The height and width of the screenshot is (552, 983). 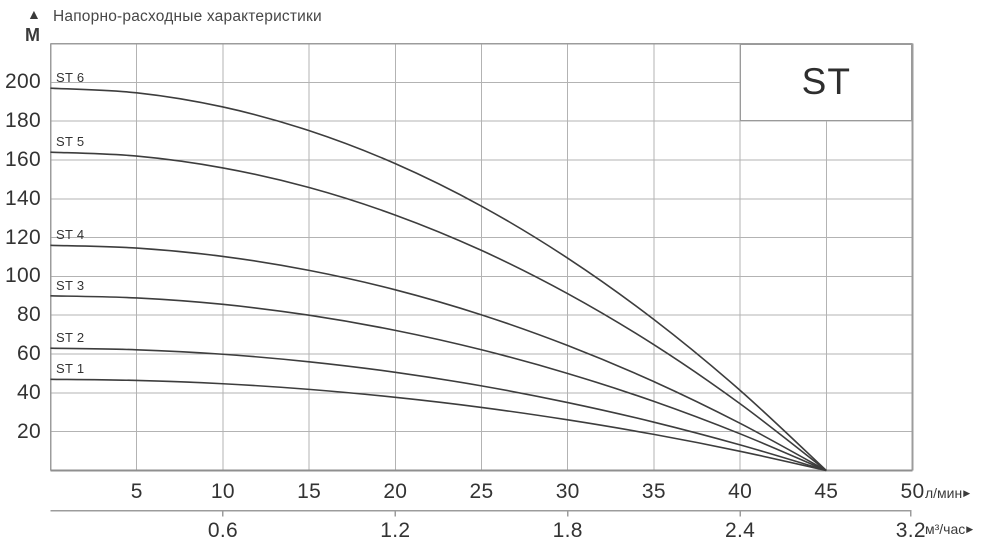 I want to click on curve-label-st3: ST 3, so click(x=70, y=285).